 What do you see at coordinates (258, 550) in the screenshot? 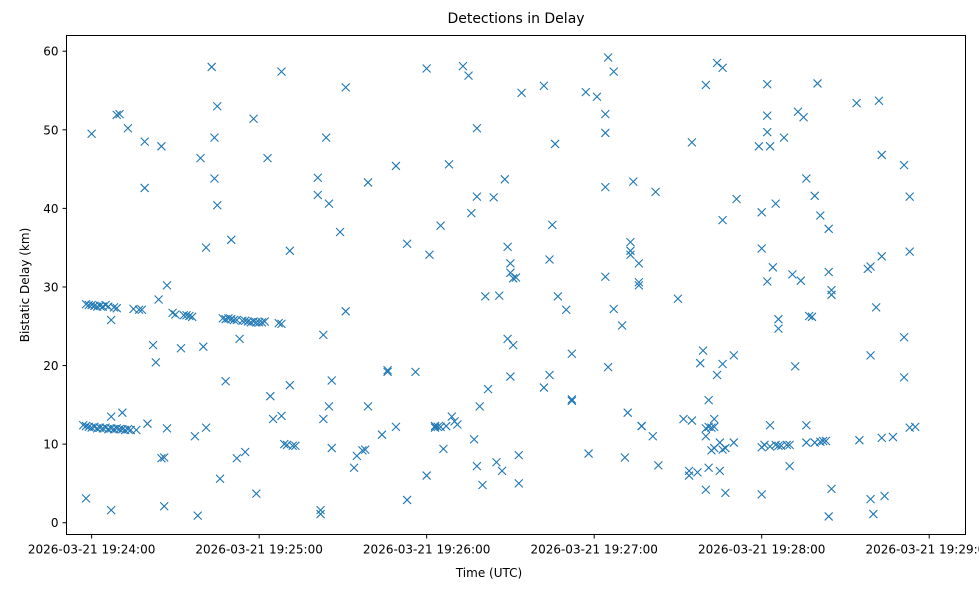
I see `x-tick-label: 2026-03-21 19:25:00` at bounding box center [258, 550].